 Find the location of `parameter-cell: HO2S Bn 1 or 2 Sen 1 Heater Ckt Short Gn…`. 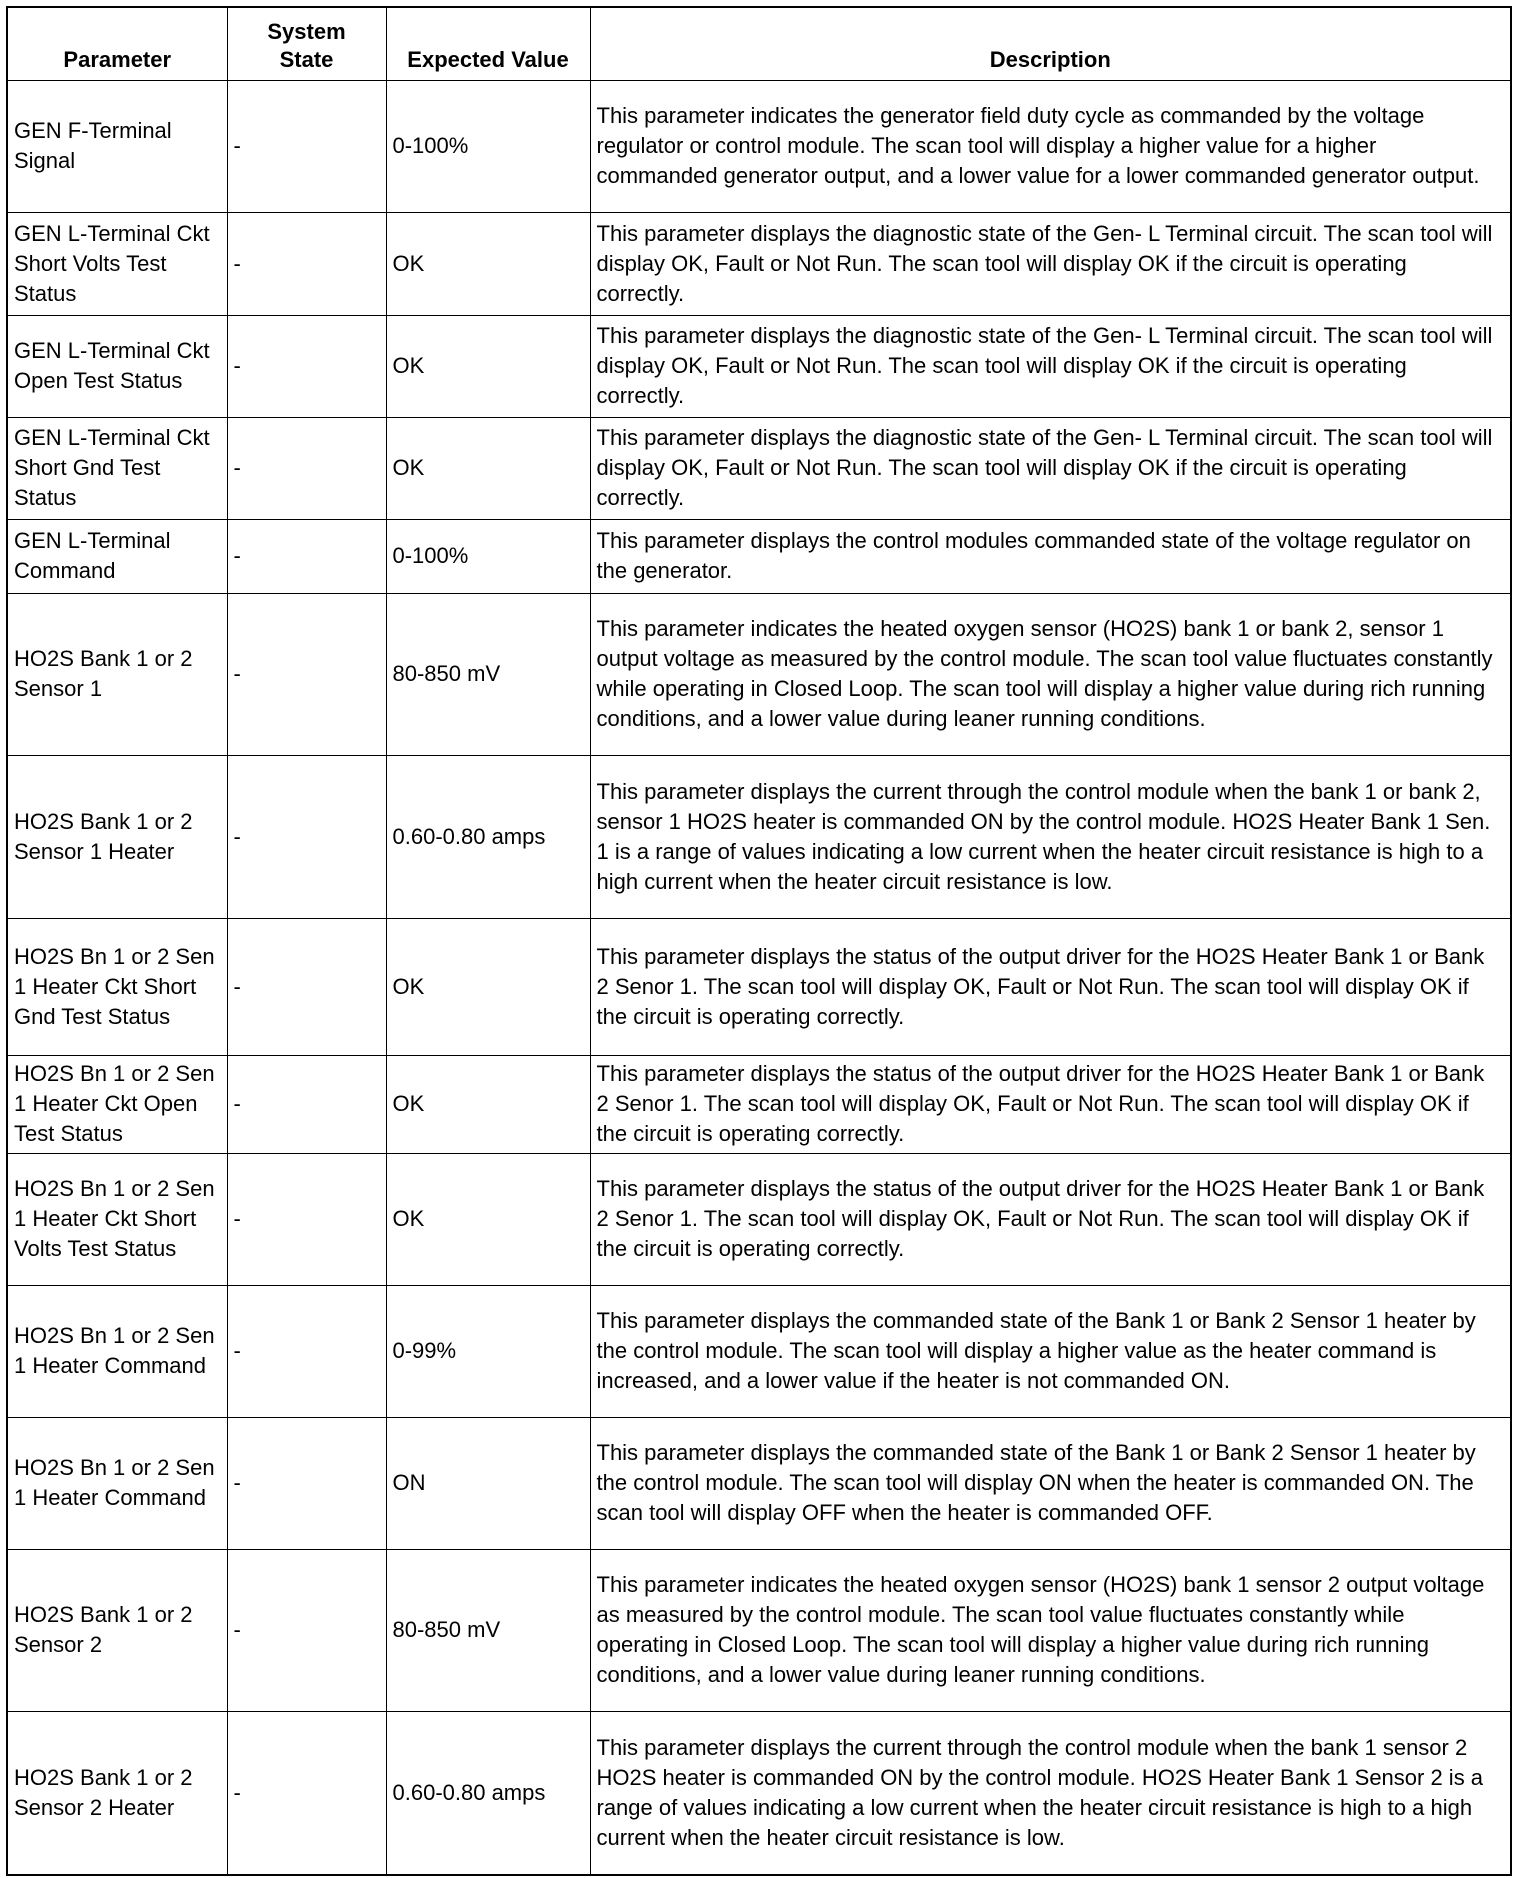

parameter-cell: HO2S Bn 1 or 2 Sen 1 Heater Ckt Short Gn… is located at coordinates (117, 986).